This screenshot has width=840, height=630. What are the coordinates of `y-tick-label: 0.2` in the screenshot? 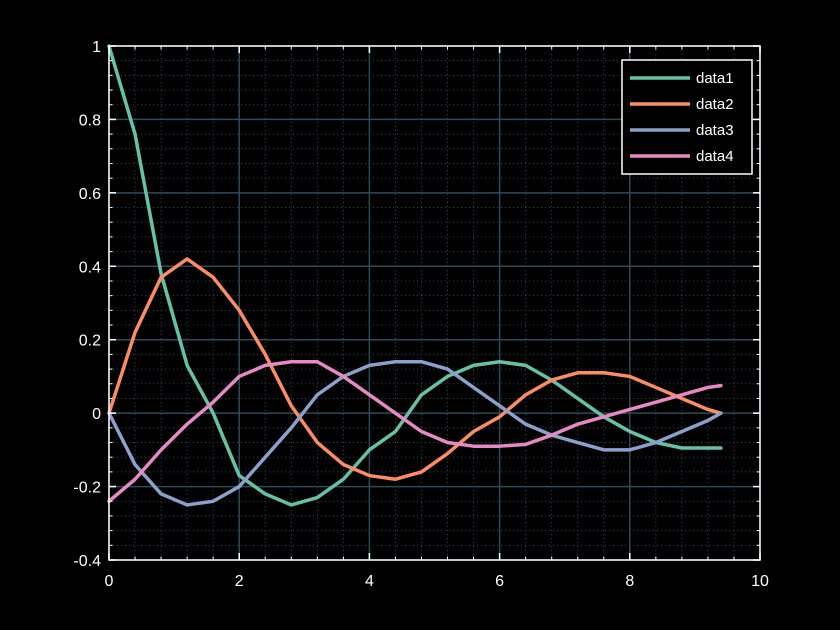 It's located at (90, 341).